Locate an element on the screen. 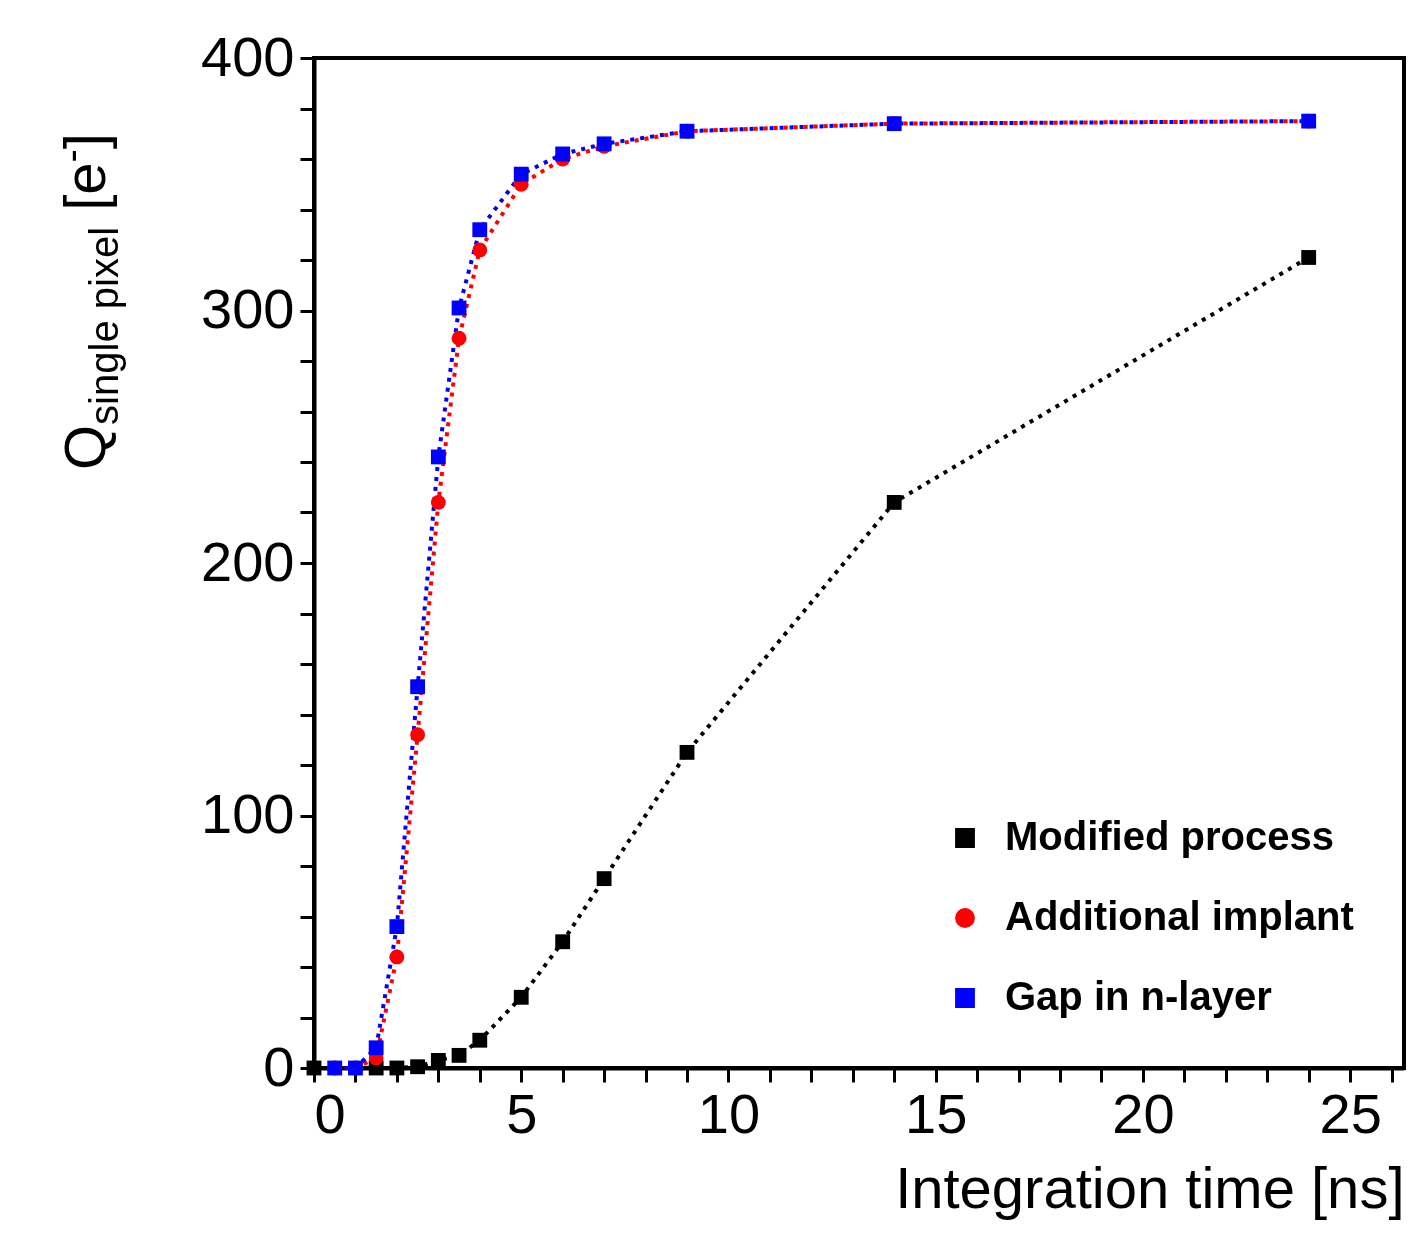  y-tick-label: 200 is located at coordinates (248, 561).